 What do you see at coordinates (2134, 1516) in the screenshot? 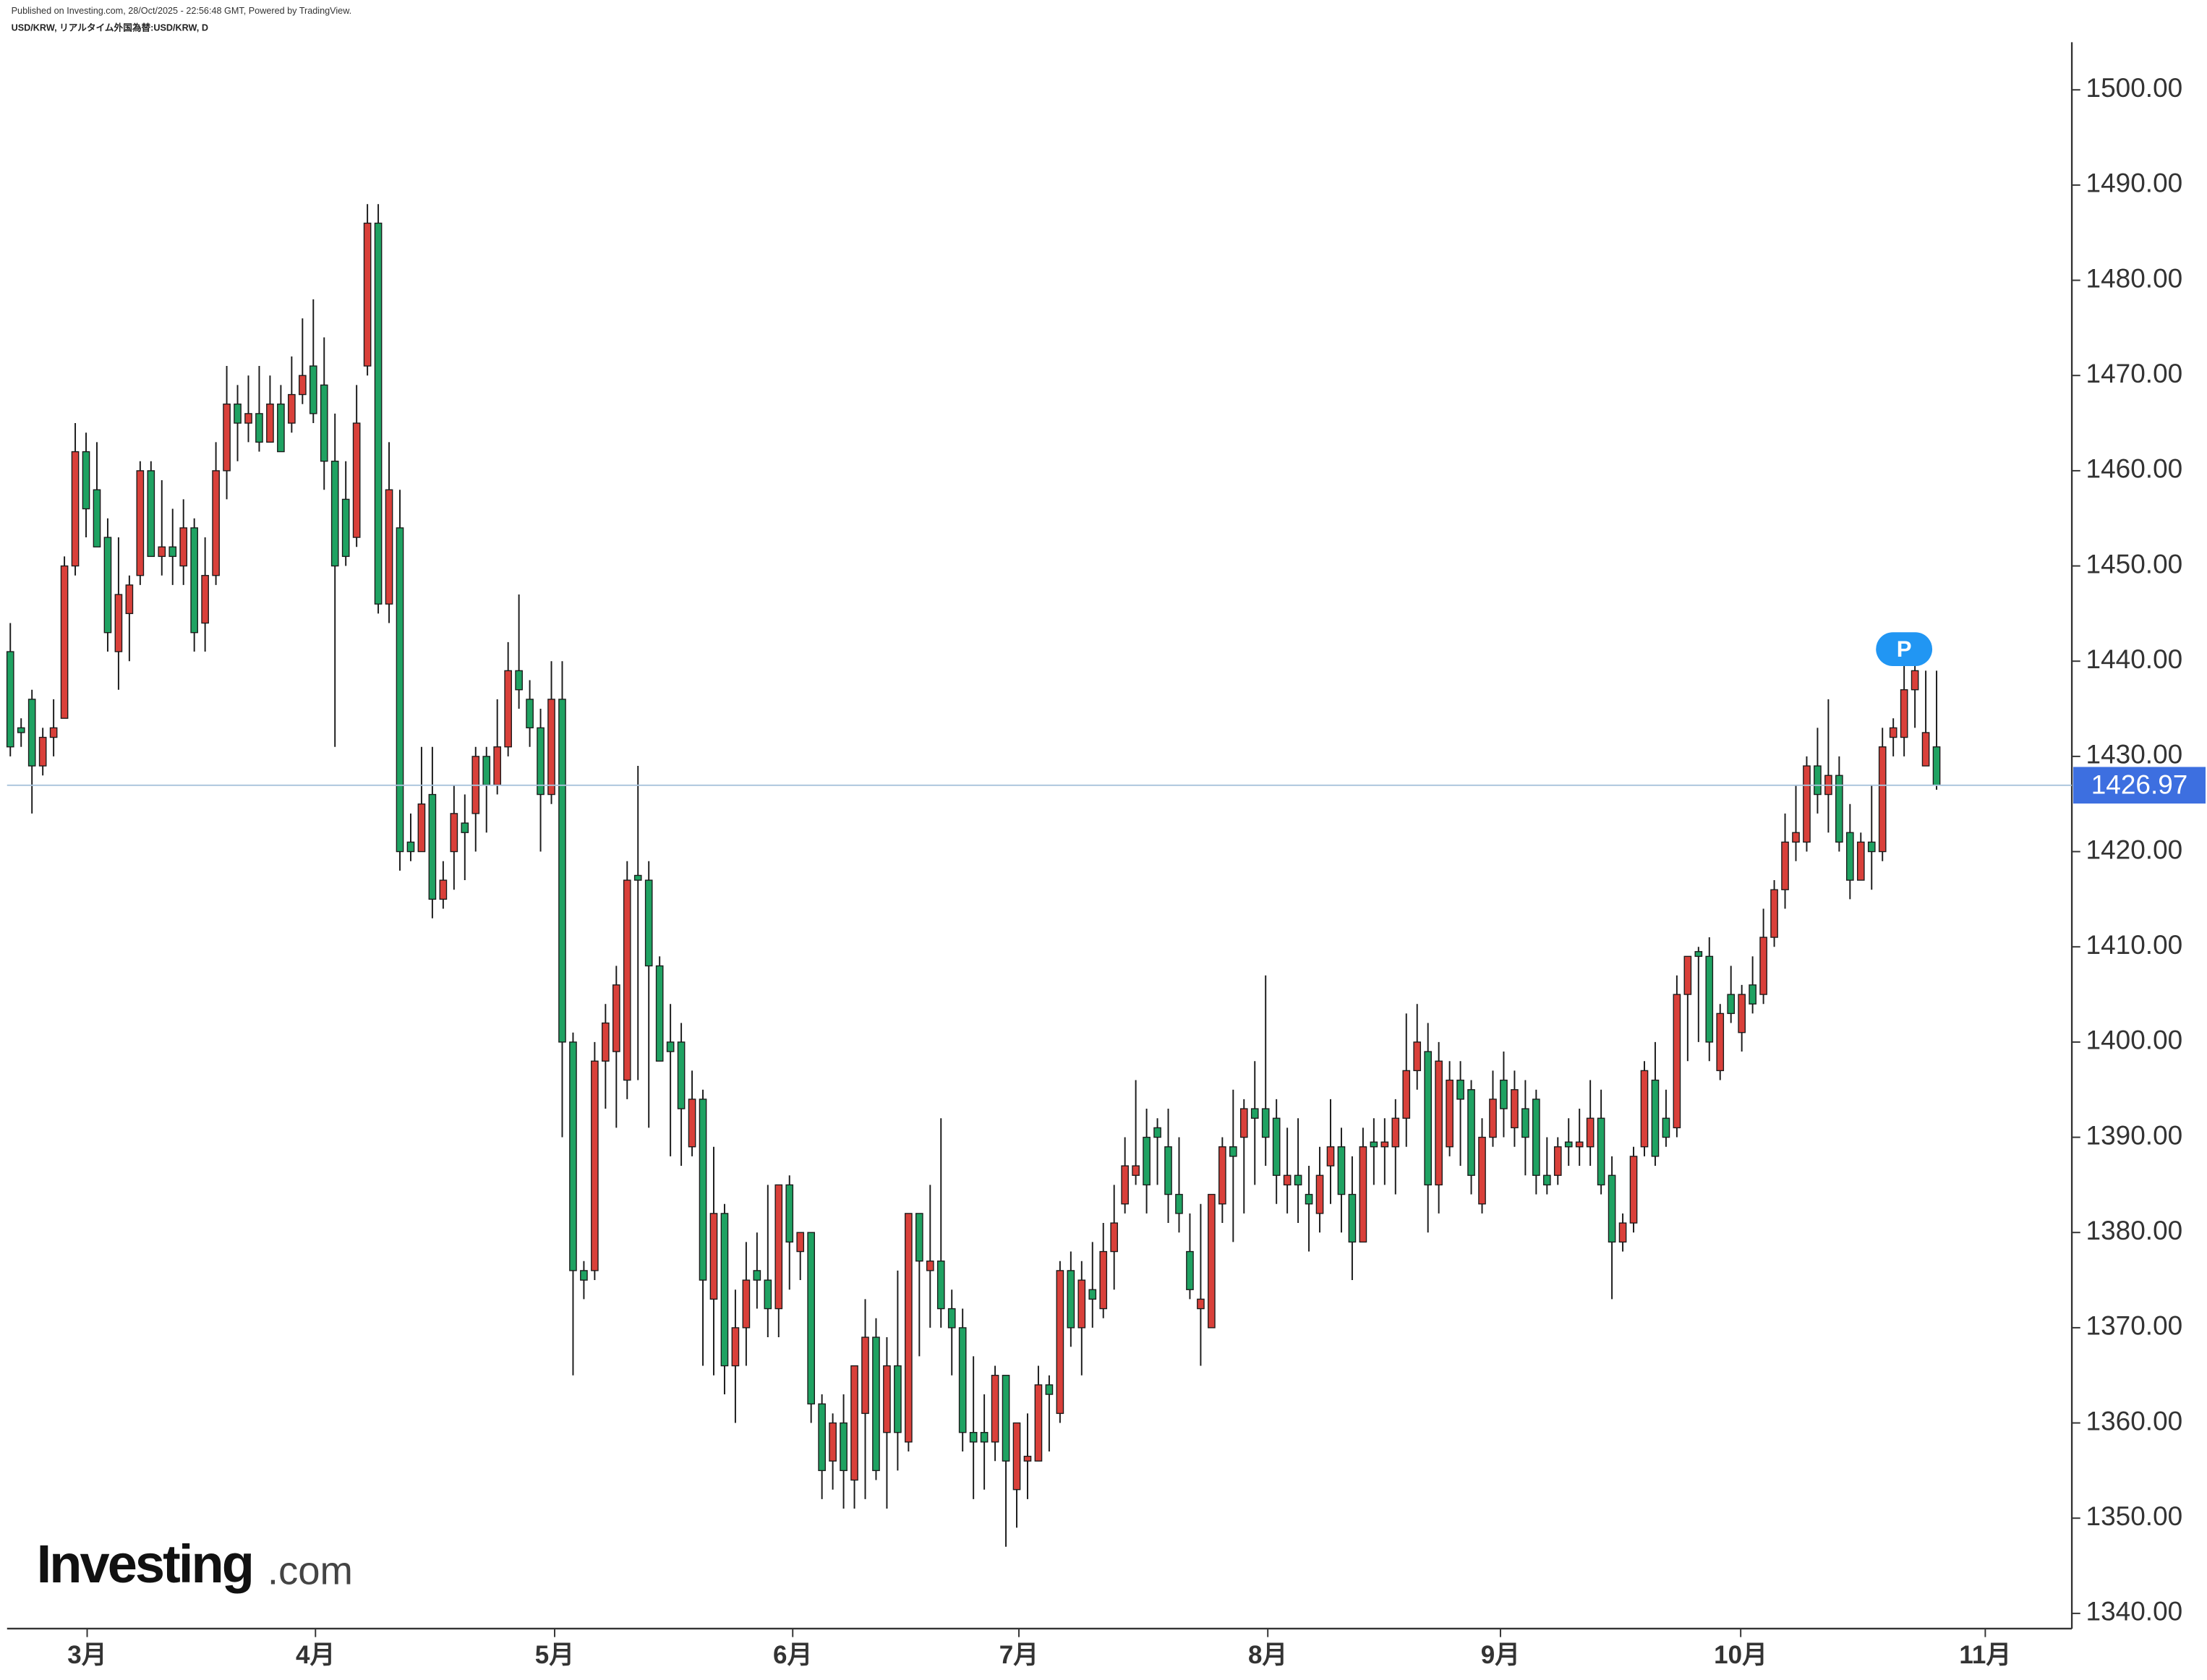
I see `y-tick-label: 1350.00` at bounding box center [2134, 1516].